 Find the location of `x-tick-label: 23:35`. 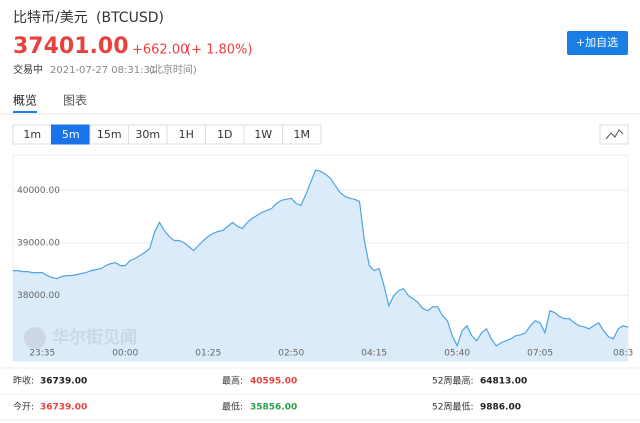

x-tick-label: 23:35 is located at coordinates (42, 354).